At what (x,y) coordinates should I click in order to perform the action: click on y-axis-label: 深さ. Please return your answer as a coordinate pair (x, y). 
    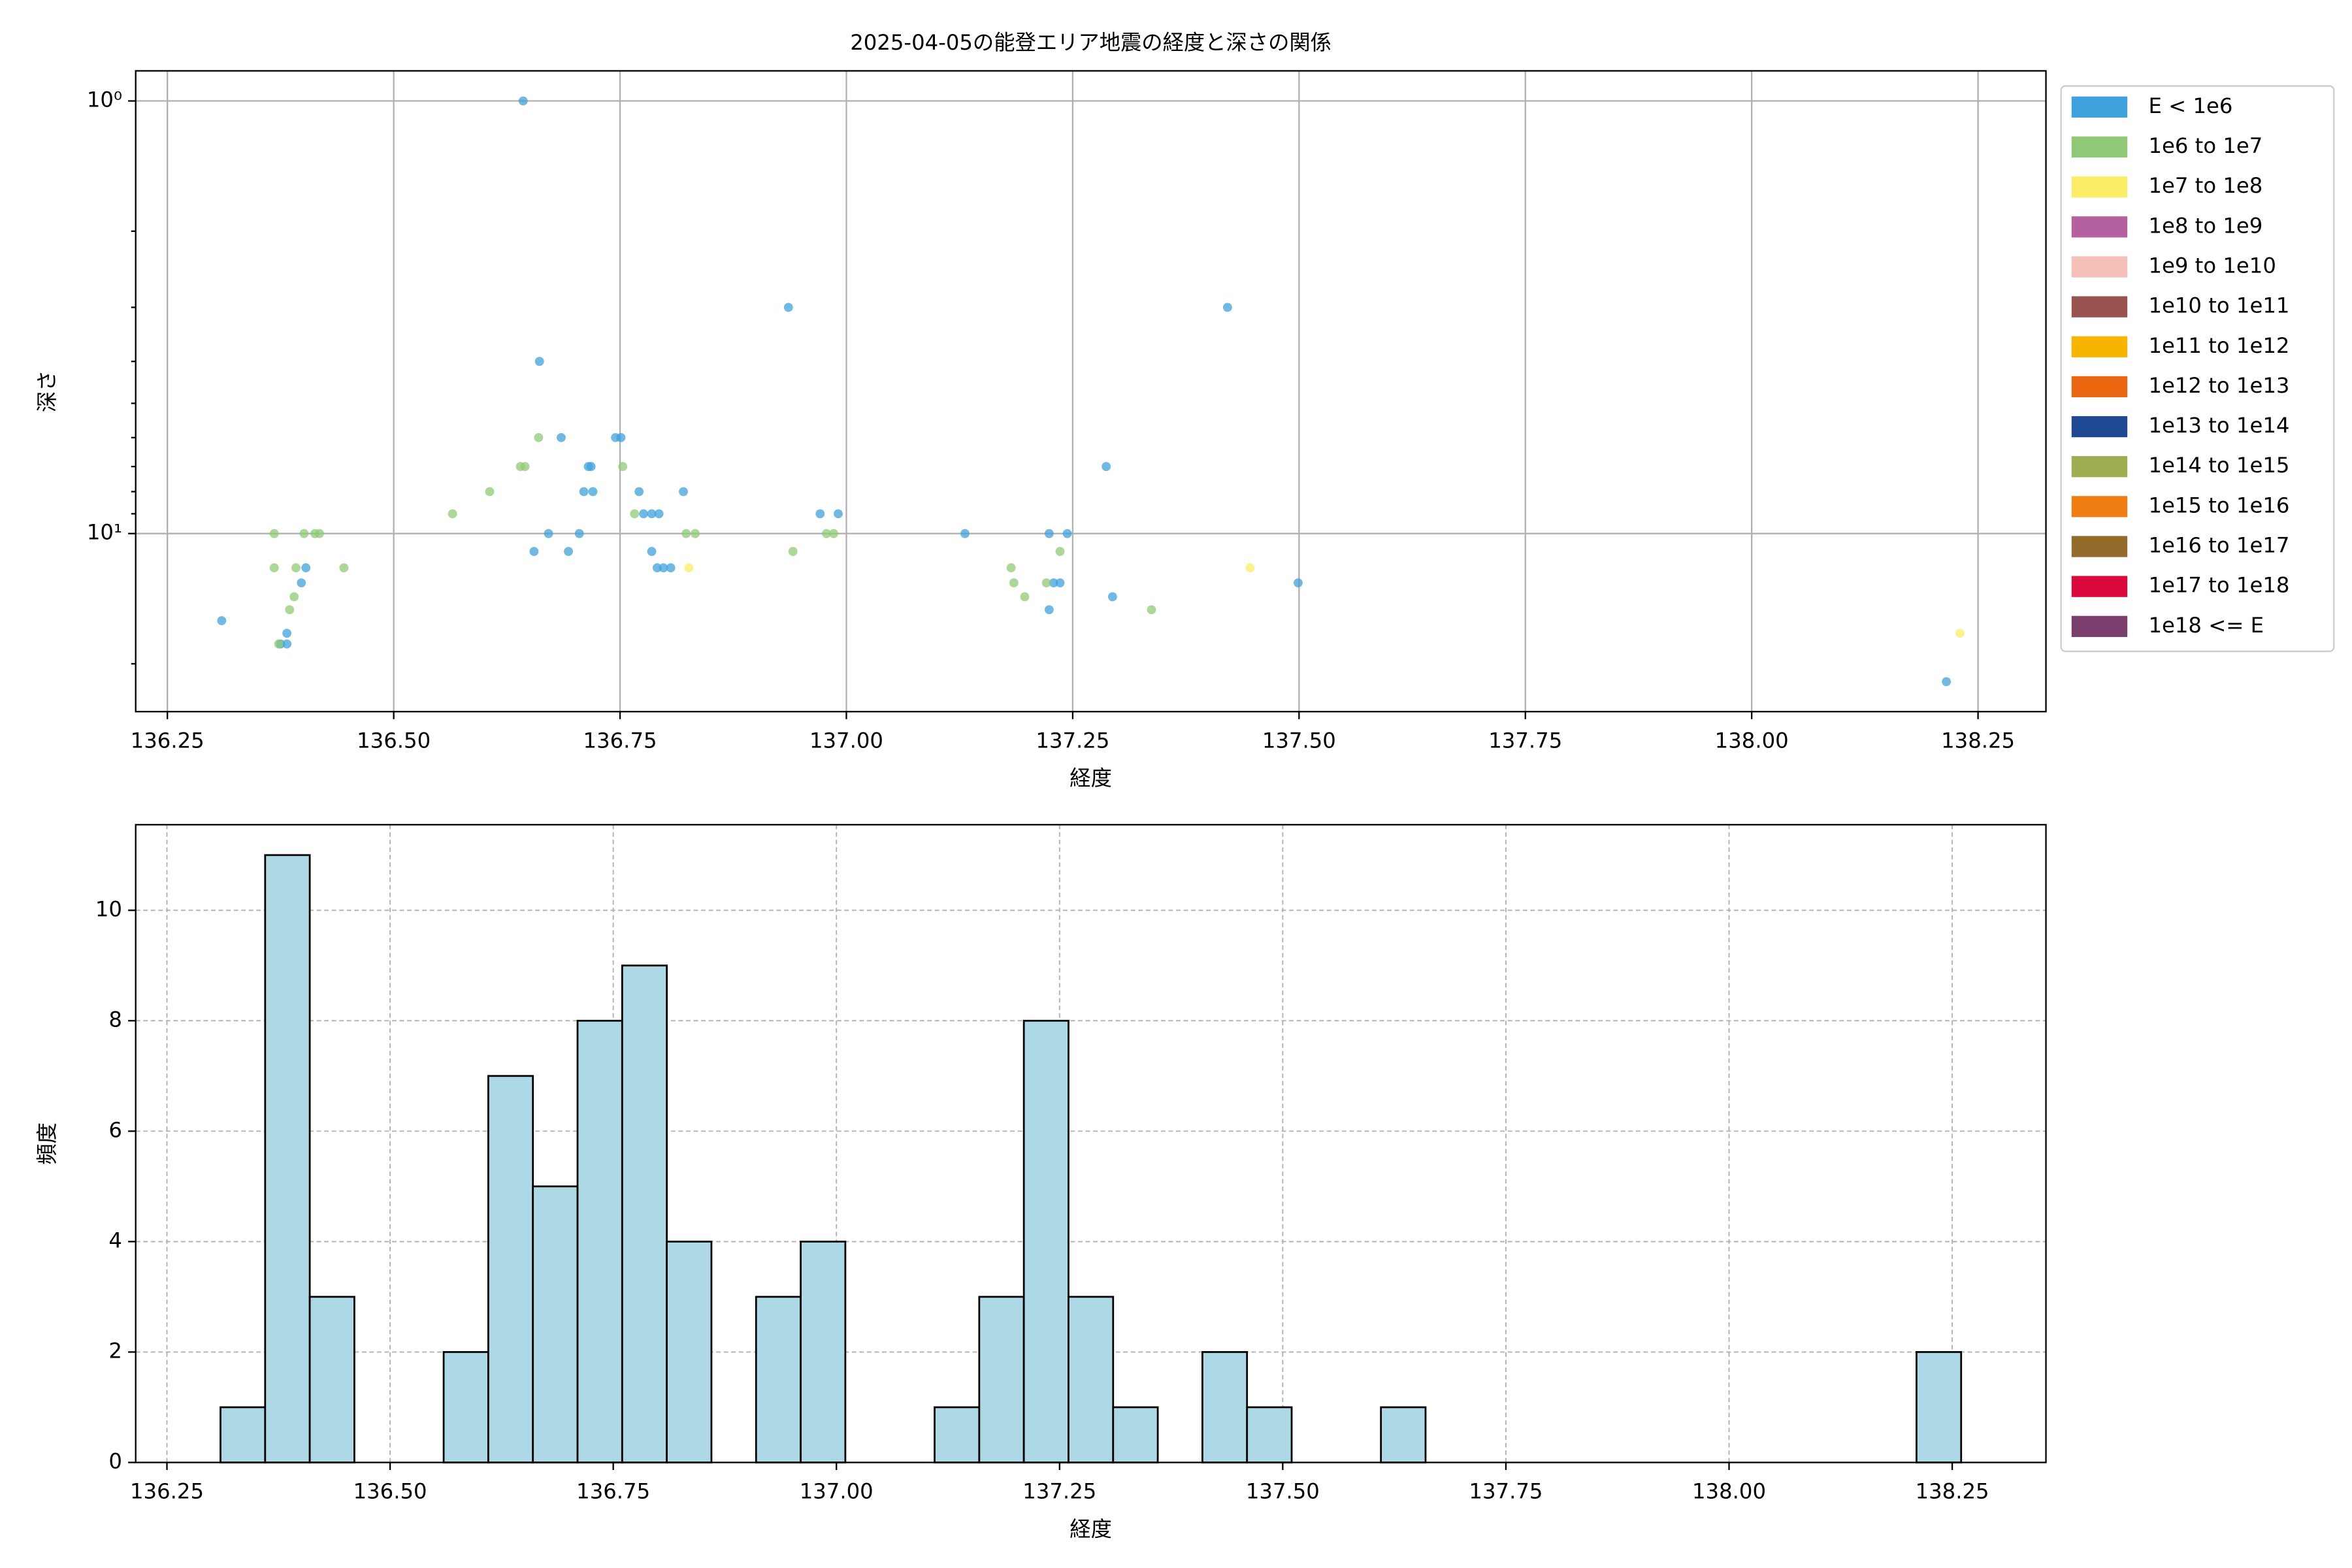
    Looking at the image, I should click on (47, 391).